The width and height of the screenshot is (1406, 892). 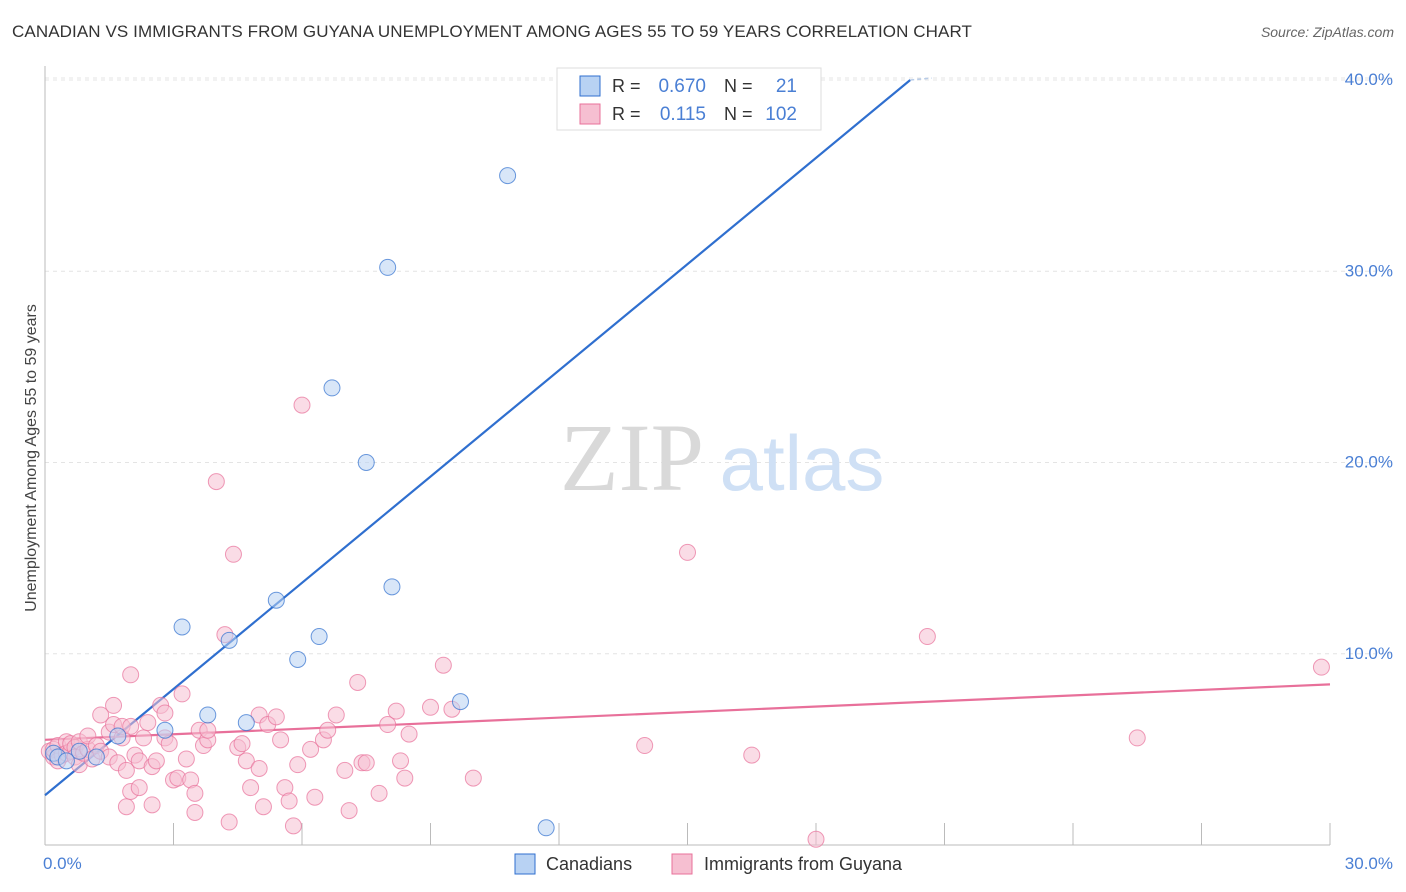 I want to click on bottom-legend-swatch-canadians, so click(x=525, y=864).